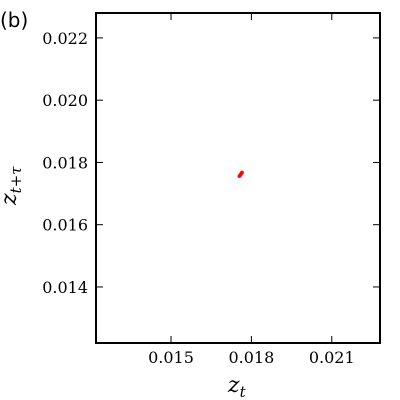 This screenshot has height=400, width=400. Describe the element at coordinates (242, 172) in the screenshot. I see `scatter-point` at that location.